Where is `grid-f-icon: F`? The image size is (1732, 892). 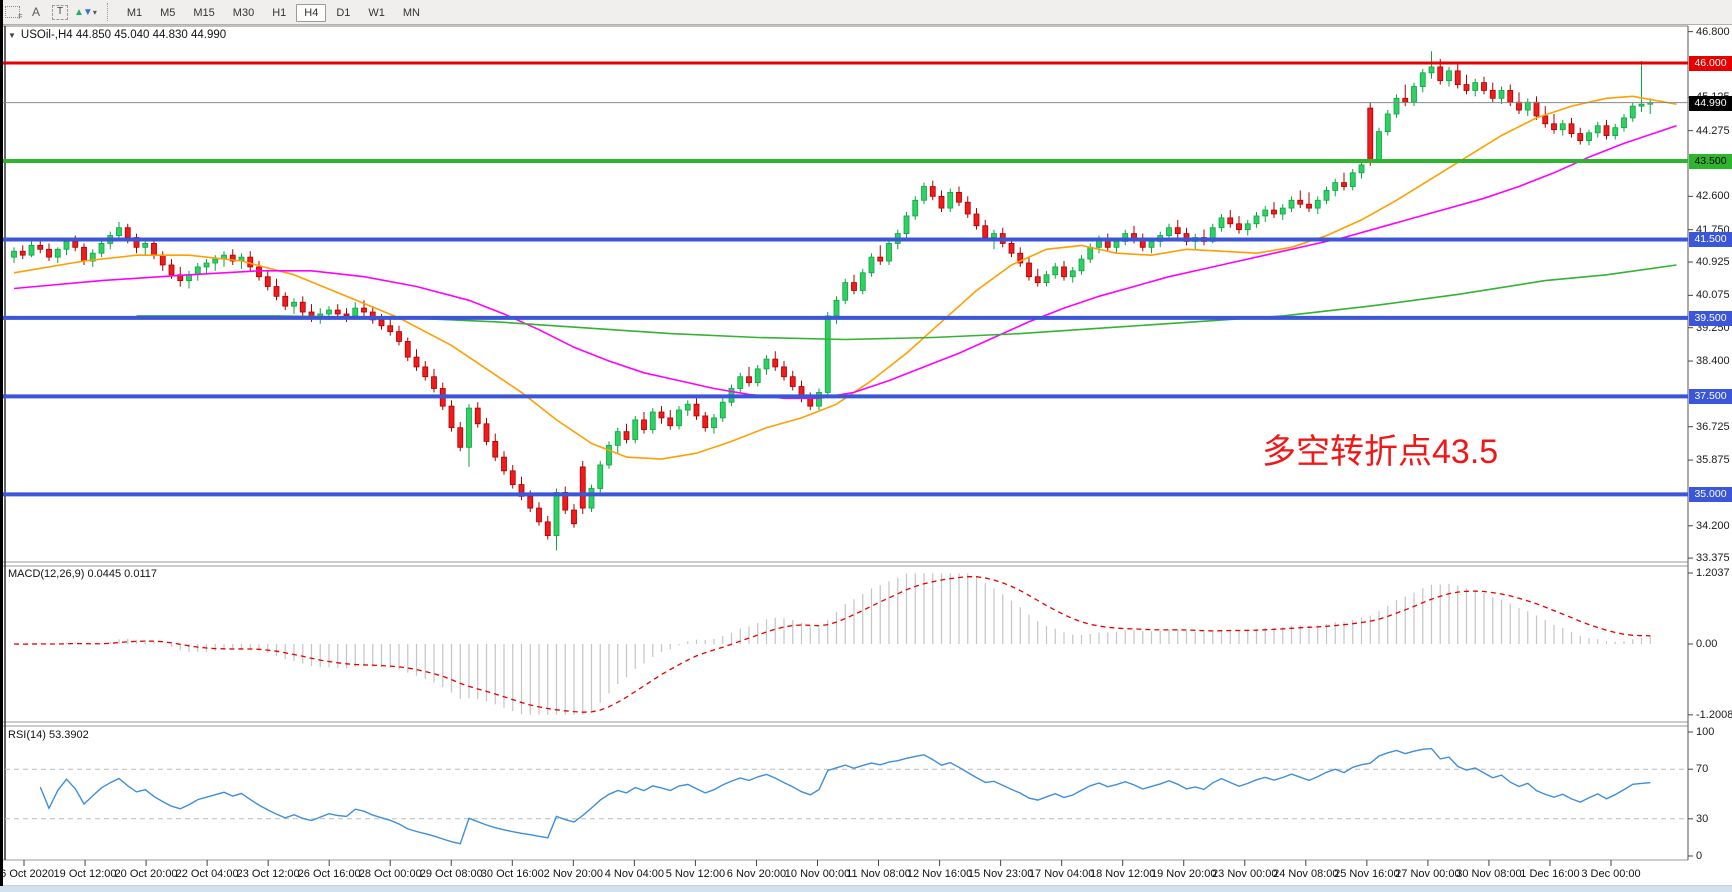 grid-f-icon: F is located at coordinates (12, 12).